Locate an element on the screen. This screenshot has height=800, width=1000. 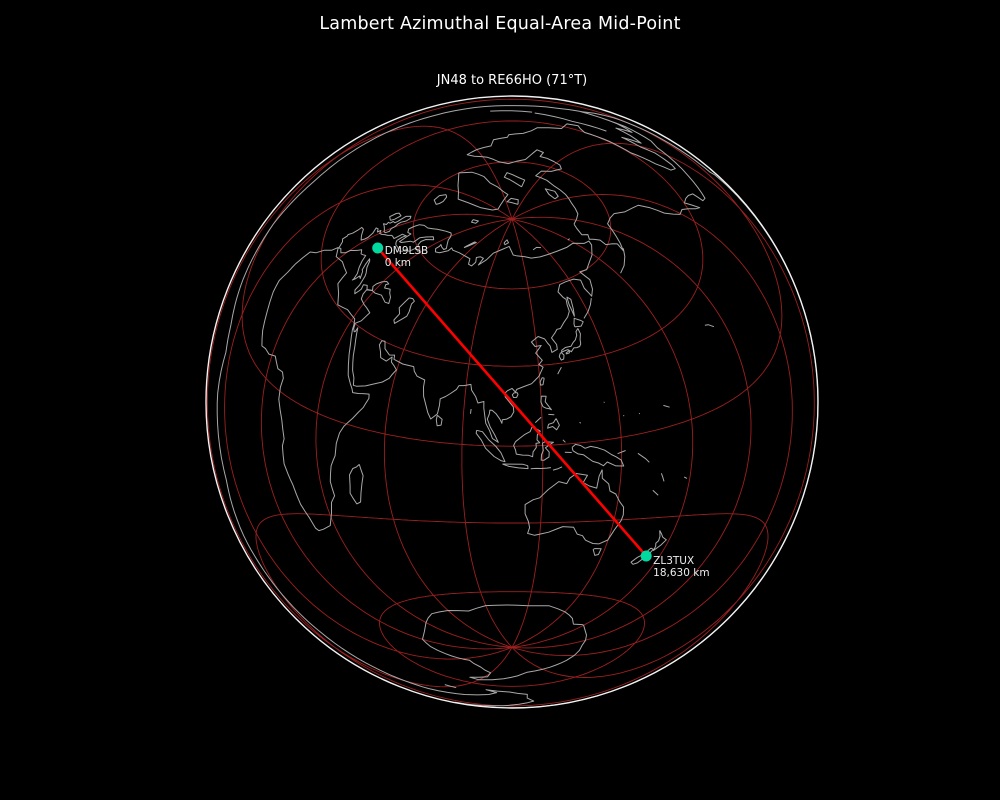
great-circle-route is located at coordinates (512, 402).